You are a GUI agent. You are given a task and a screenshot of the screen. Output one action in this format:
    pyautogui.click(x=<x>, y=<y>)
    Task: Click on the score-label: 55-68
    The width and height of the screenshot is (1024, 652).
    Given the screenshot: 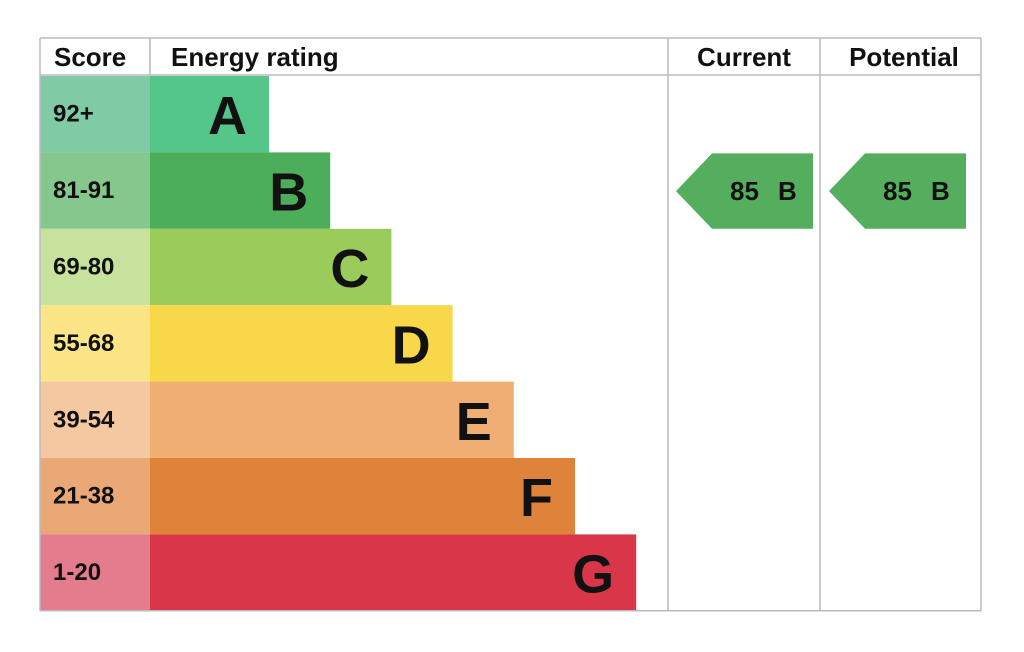 What is the action you would take?
    pyautogui.click(x=83, y=343)
    